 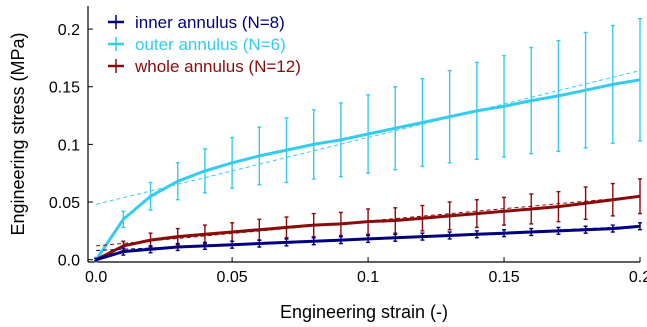 I want to click on y-tick-label: 0.0, so click(x=69, y=261).